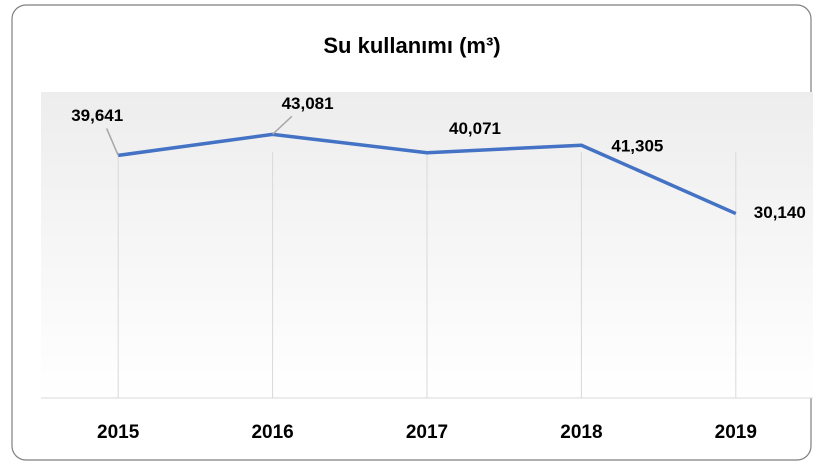 The image size is (824, 465). What do you see at coordinates (581, 432) in the screenshot?
I see `x-tick-label: 2018` at bounding box center [581, 432].